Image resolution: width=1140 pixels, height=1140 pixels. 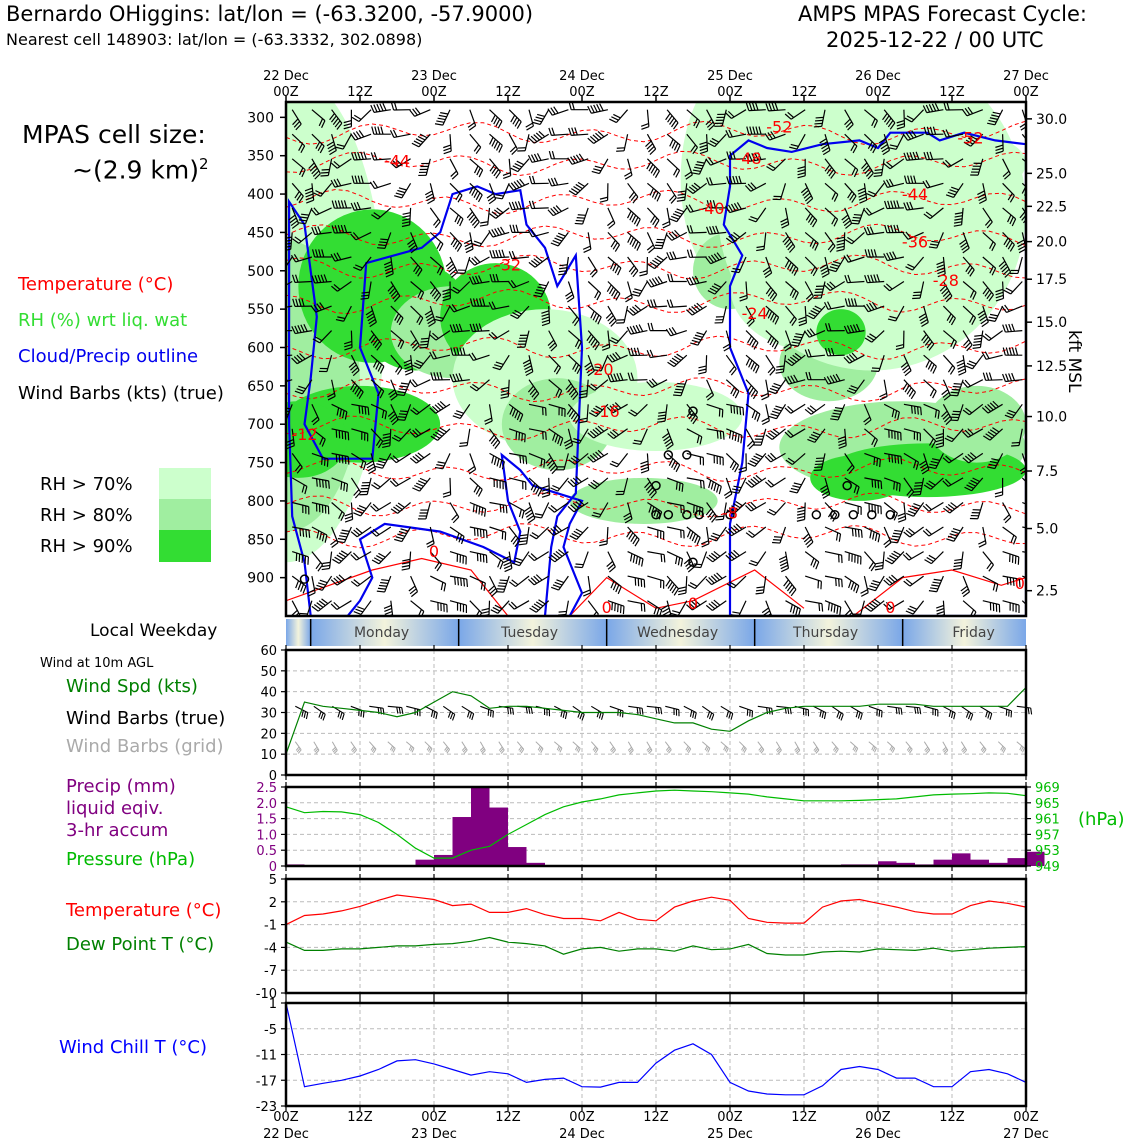 I want to click on pressure-y-label-3: 957, so click(x=1047, y=835).